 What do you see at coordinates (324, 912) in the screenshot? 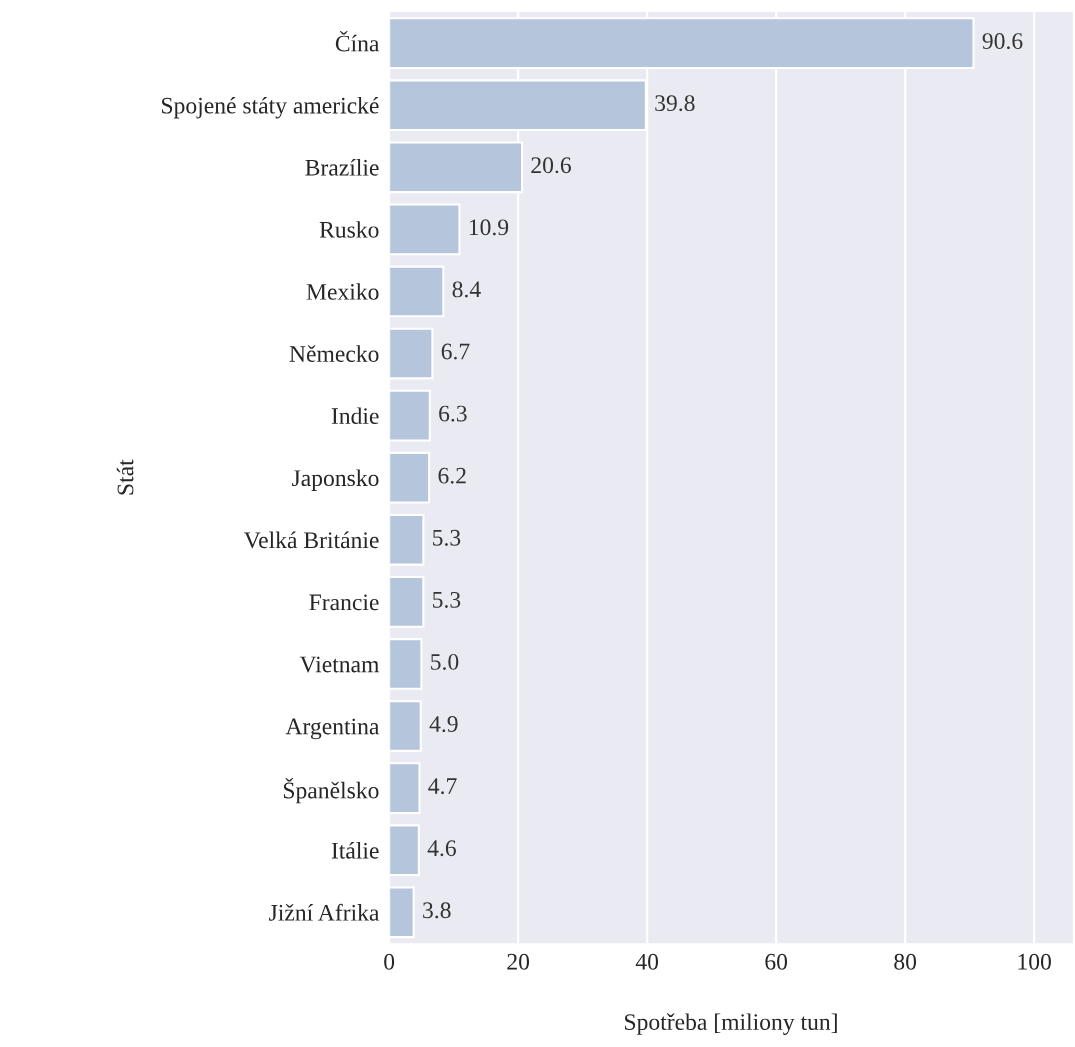
I see `y-tick-label: Jižní Afrika` at bounding box center [324, 912].